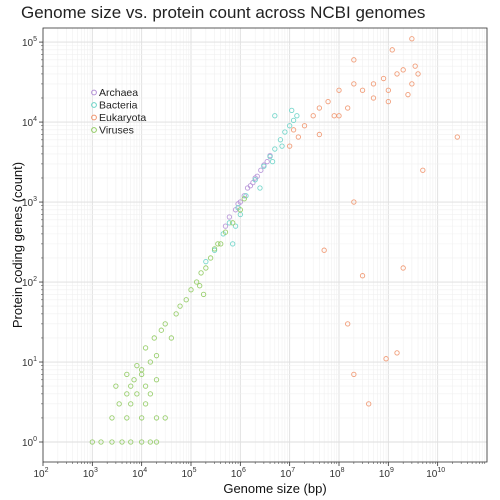 This screenshot has height=500, width=500. What do you see at coordinates (116, 131) in the screenshot?
I see `legend-label: Viruses` at bounding box center [116, 131].